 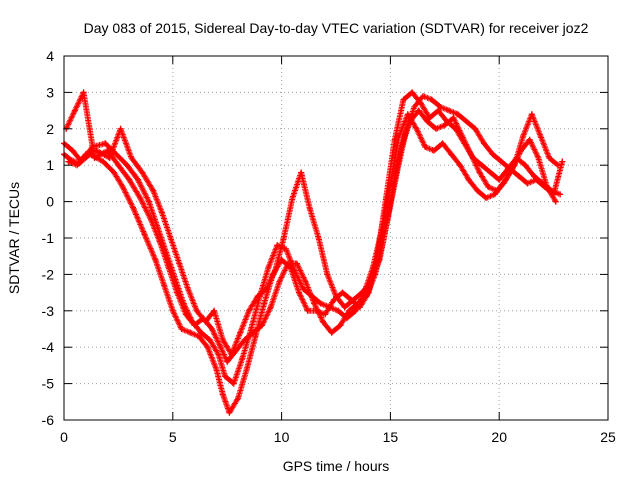 I want to click on x-tick-label: 15, so click(x=391, y=437).